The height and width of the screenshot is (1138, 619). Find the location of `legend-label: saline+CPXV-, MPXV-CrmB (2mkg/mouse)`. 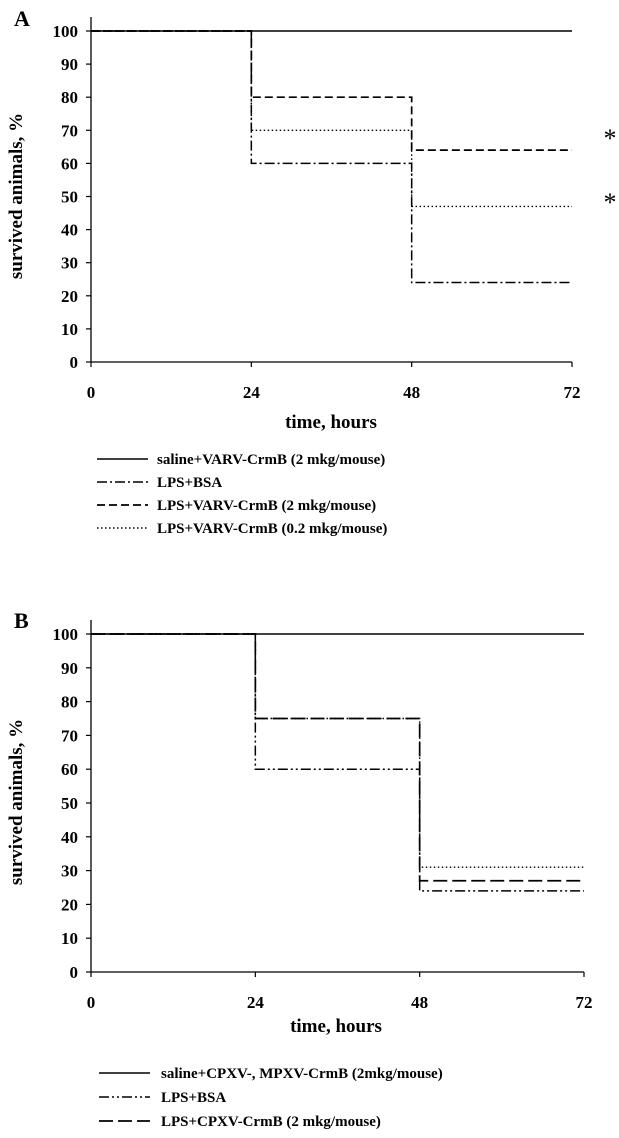

legend-label: saline+CPXV-, MPXV-CrmB (2mkg/mouse) is located at coordinates (302, 1074).